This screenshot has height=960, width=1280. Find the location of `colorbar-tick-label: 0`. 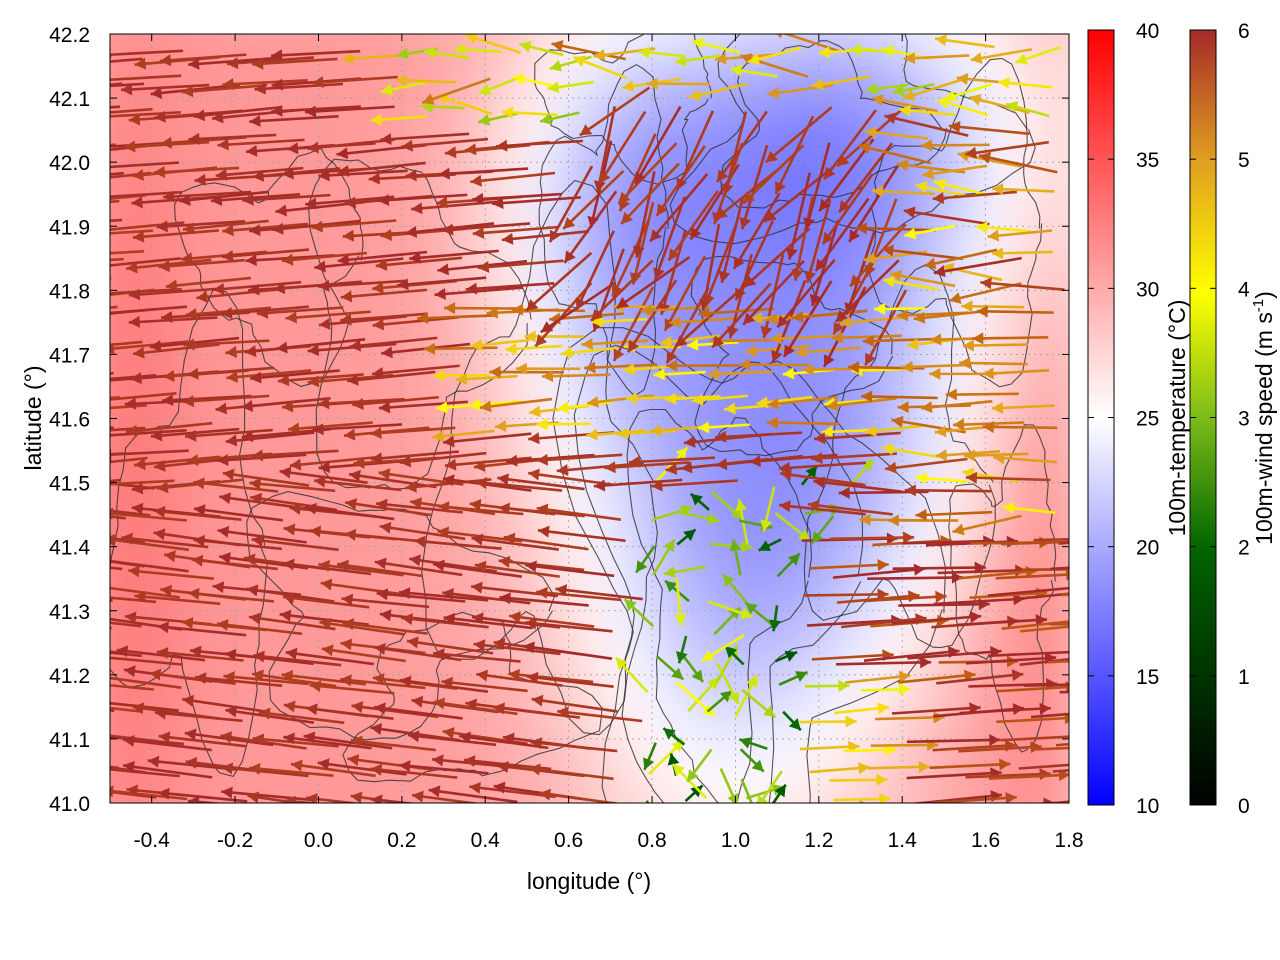

colorbar-tick-label: 0 is located at coordinates (1244, 806).